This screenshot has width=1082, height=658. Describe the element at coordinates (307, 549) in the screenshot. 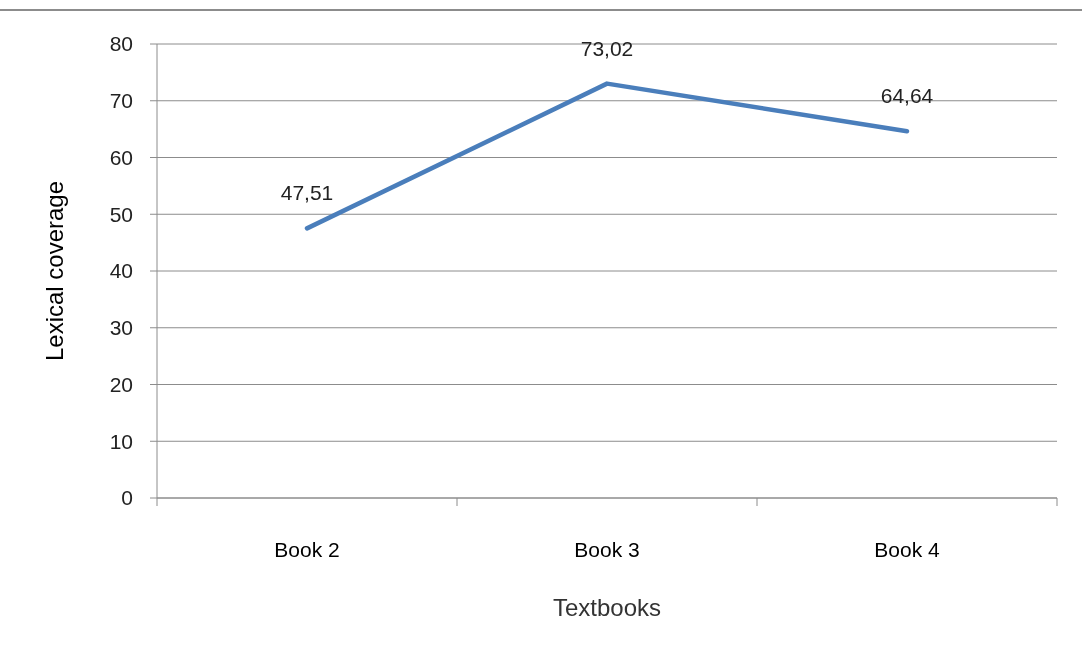

I see `x-tick-label: Book 2` at that location.